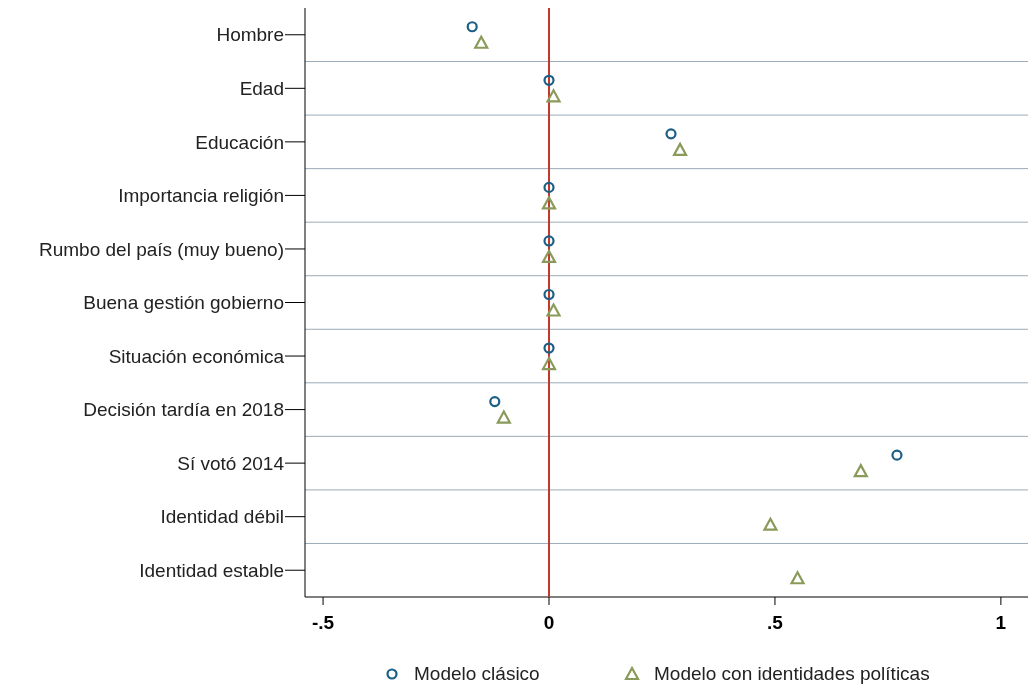 This screenshot has height=695, width=1028. What do you see at coordinates (183, 410) in the screenshot?
I see `y-tick-label: Decisión tardía en 2018` at bounding box center [183, 410].